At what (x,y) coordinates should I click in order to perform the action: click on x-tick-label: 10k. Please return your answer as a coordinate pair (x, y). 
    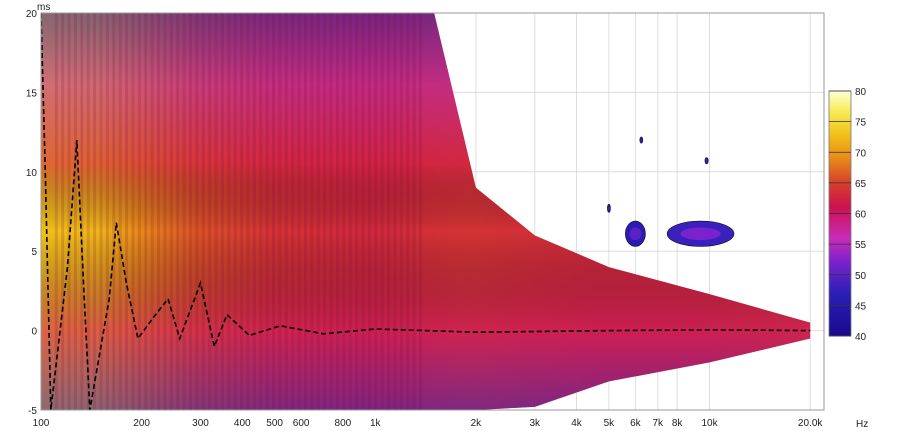
    Looking at the image, I should click on (709, 423).